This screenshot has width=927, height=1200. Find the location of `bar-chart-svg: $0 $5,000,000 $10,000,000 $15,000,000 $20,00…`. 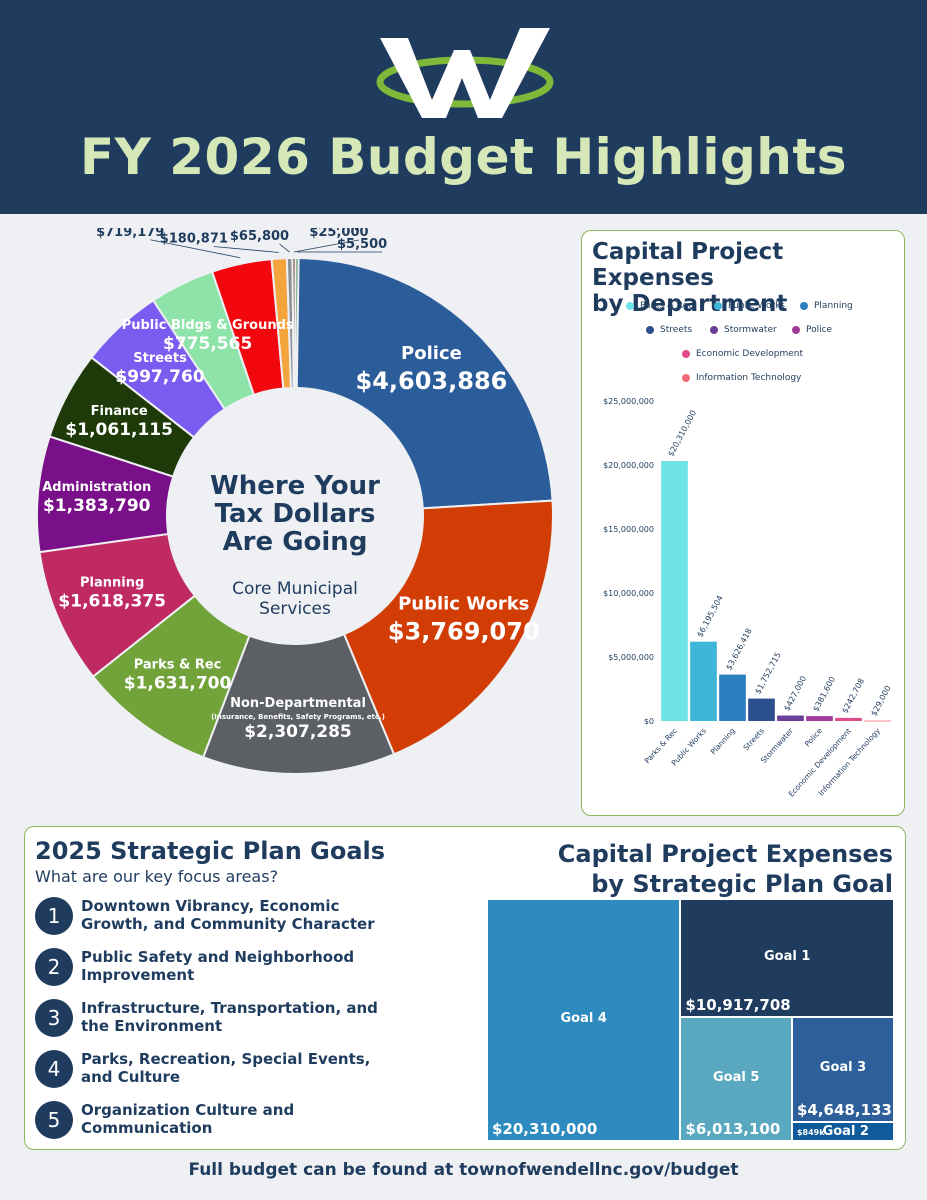

bar-chart-svg: $0 $5,000,000 $10,000,000 $15,000,000 $20,00… is located at coordinates (748, 598).